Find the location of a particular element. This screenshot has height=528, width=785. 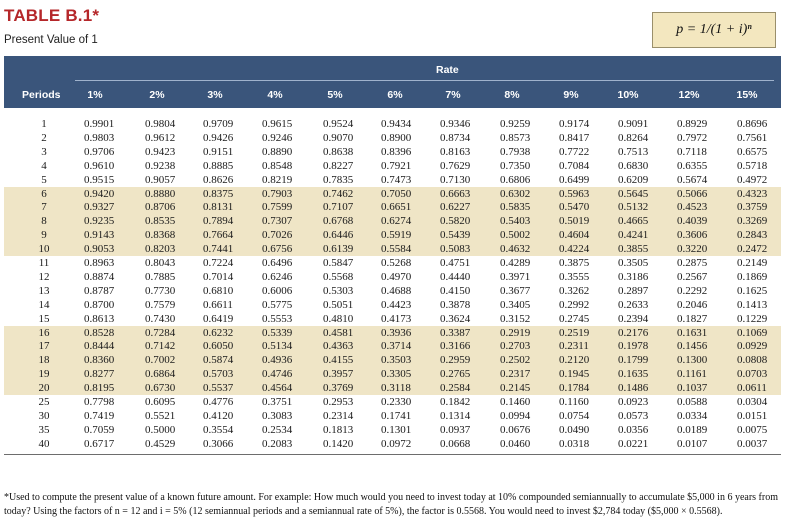

value-cell: 0.3677 is located at coordinates (515, 290).